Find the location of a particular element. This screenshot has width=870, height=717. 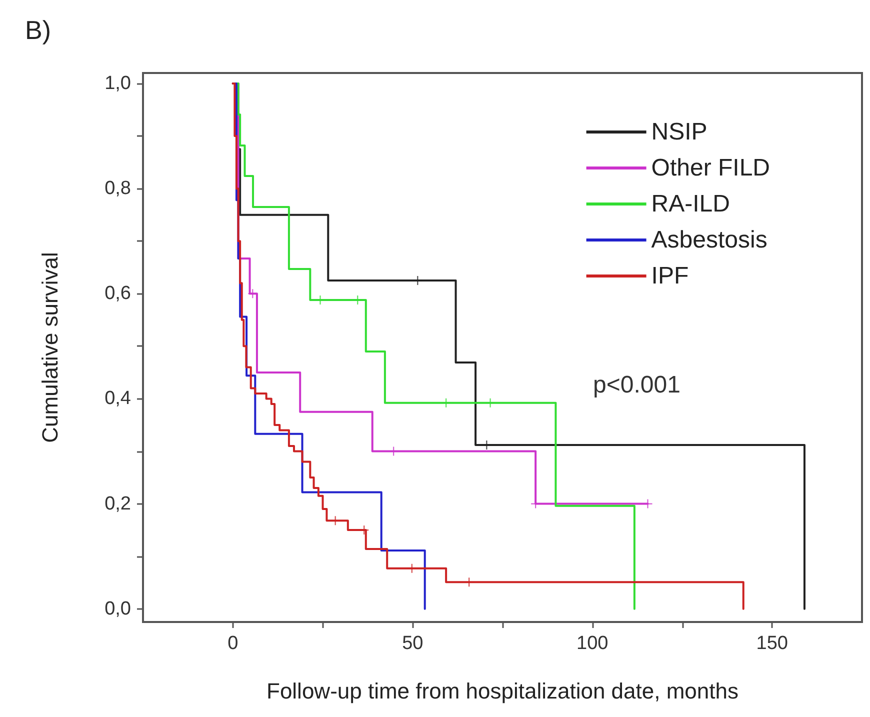

x-tick-label: 0 is located at coordinates (233, 643).